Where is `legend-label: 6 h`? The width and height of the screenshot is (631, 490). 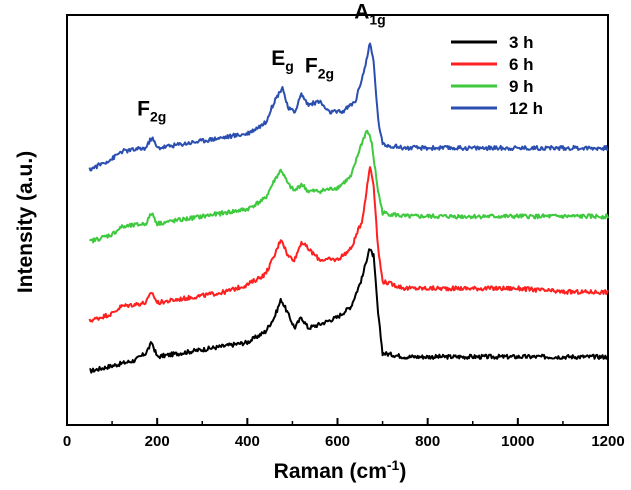 legend-label: 6 h is located at coordinates (521, 64).